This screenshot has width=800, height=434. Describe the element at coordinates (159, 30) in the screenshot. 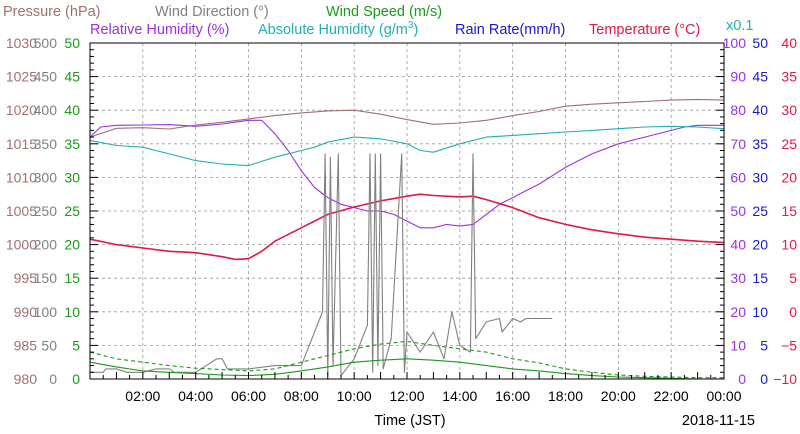

I see `title-relative-humidity: Relative Humidity (%)` at that location.